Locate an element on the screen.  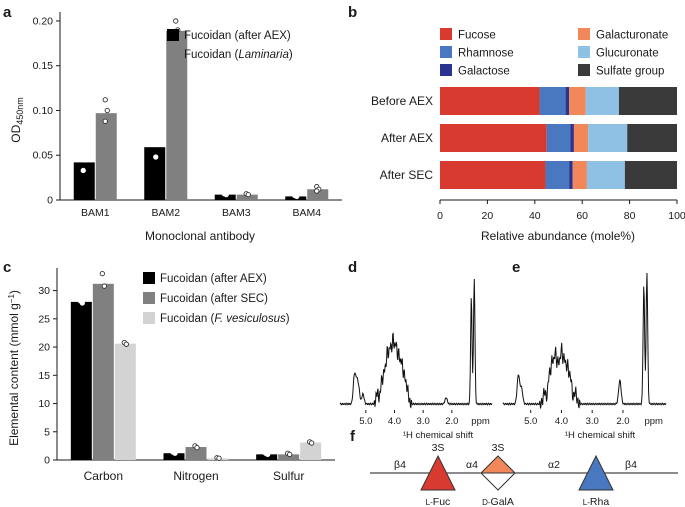
panel-a-category-label-1: BAM2 is located at coordinates (165, 213).